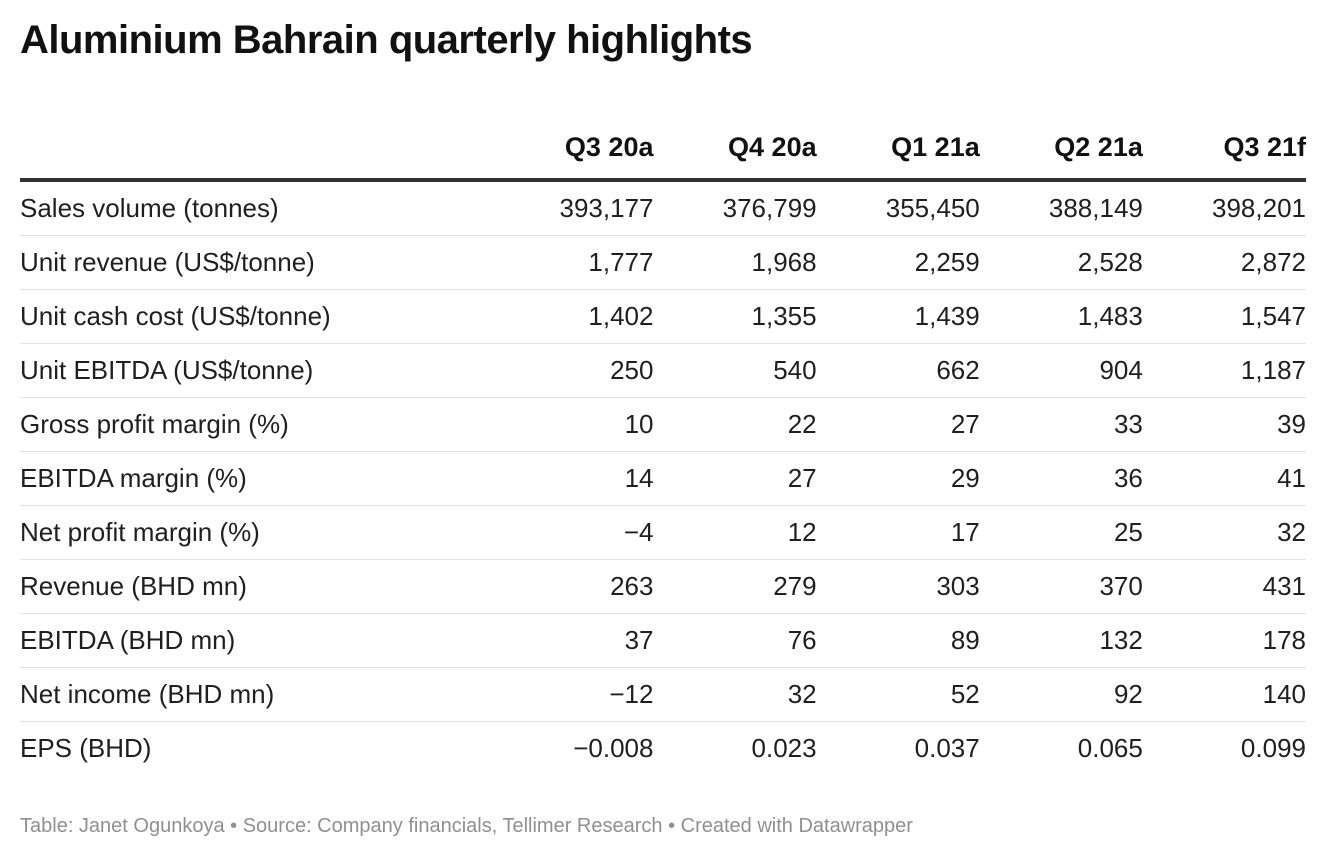  I want to click on table-cell: 263, so click(572, 586).